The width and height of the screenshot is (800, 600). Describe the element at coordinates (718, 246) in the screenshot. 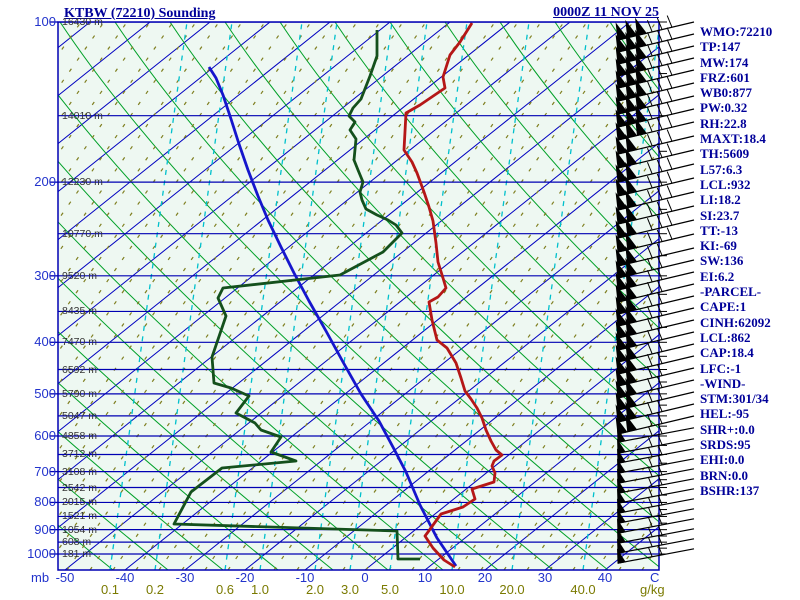

I see `panel-index-line: KI:-69` at that location.